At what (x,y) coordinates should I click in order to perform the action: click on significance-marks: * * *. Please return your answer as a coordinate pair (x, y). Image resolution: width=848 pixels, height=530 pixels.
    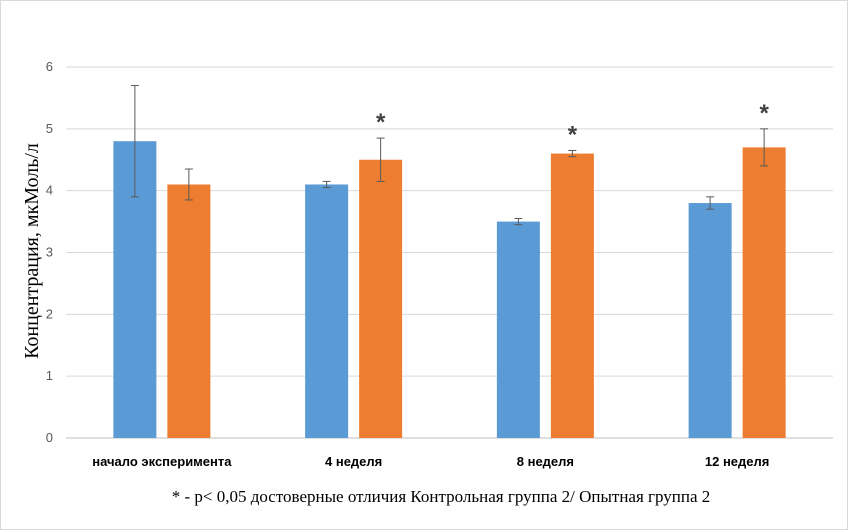
    Looking at the image, I should click on (573, 124).